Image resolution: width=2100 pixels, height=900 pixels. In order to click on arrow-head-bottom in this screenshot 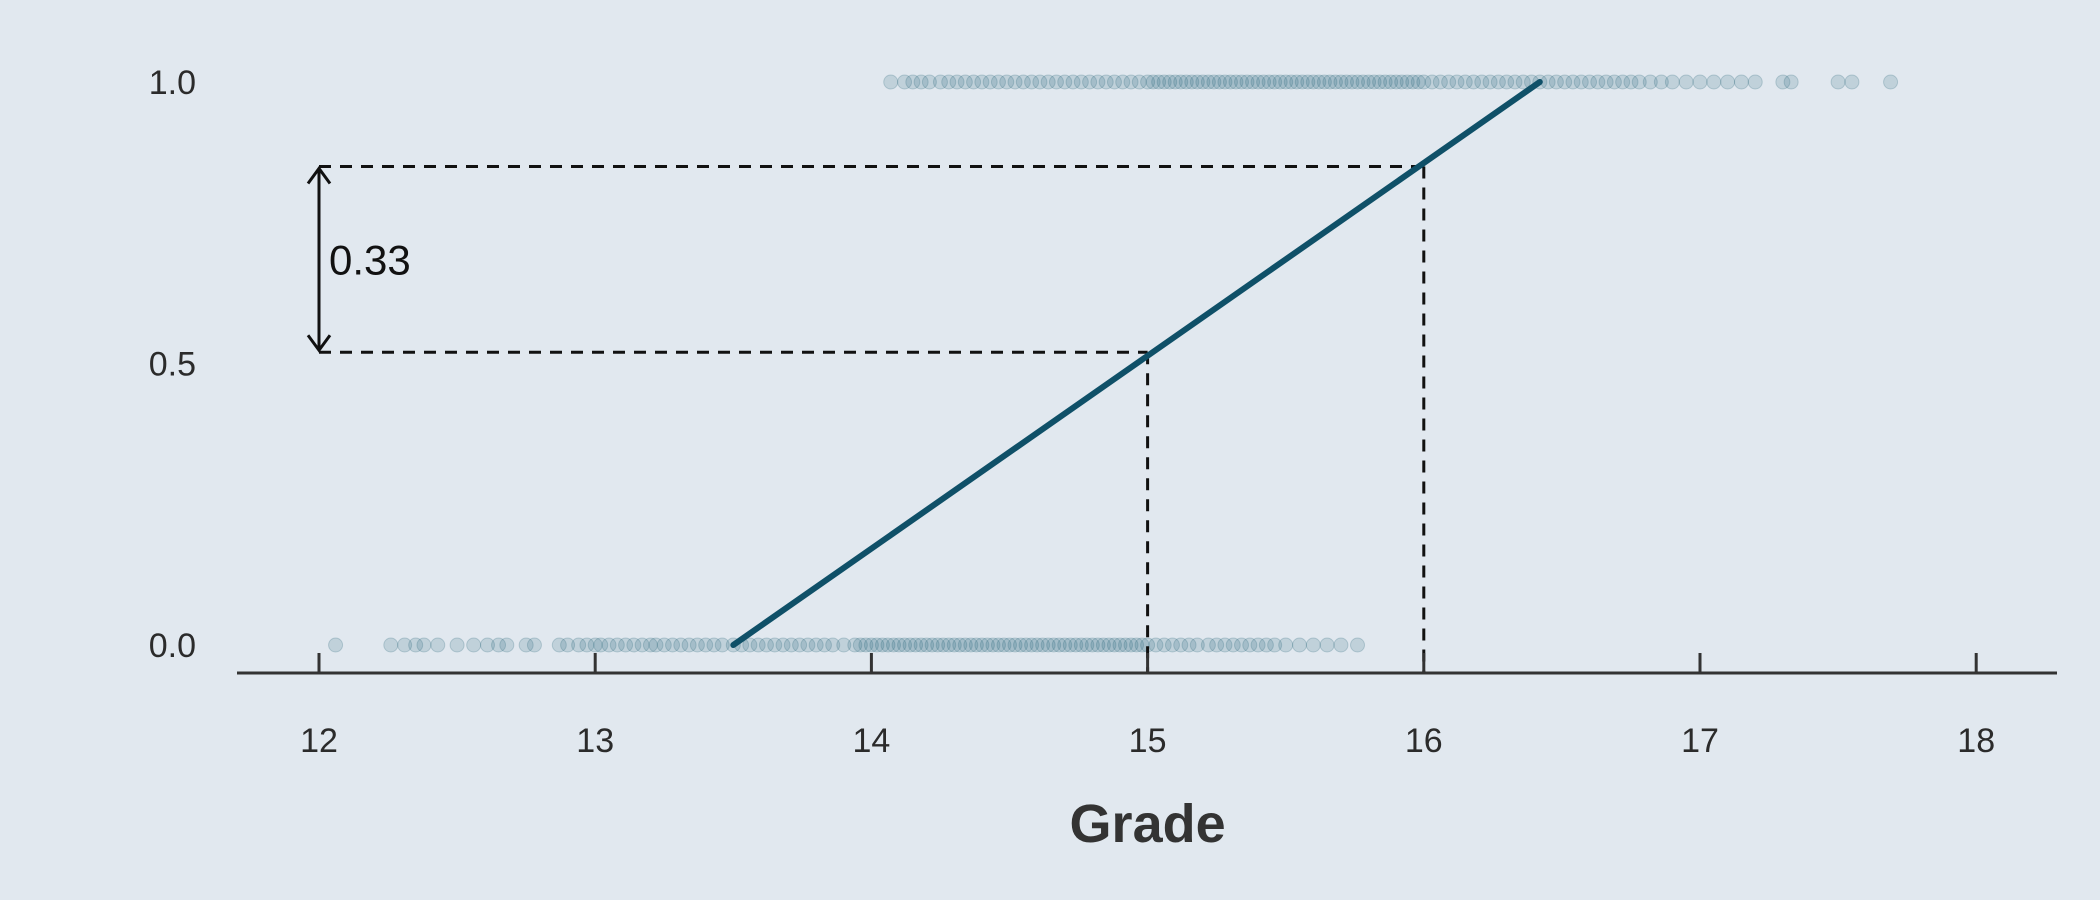, I will do `click(319, 343)`.